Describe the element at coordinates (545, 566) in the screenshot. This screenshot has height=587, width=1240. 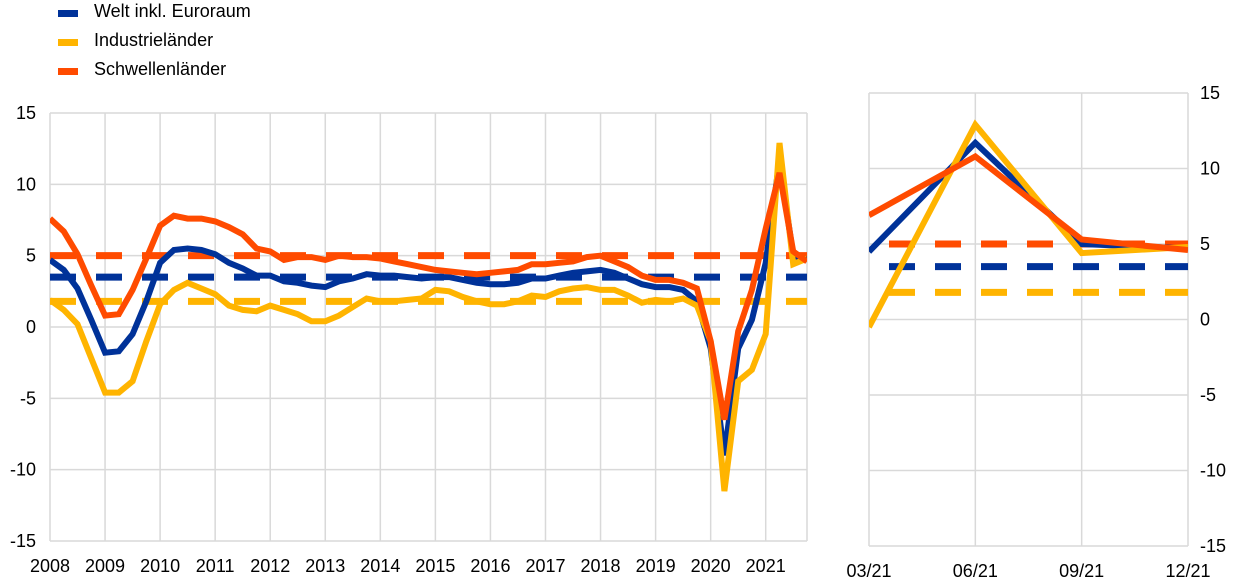
I see `x-tick-label: 2017` at that location.